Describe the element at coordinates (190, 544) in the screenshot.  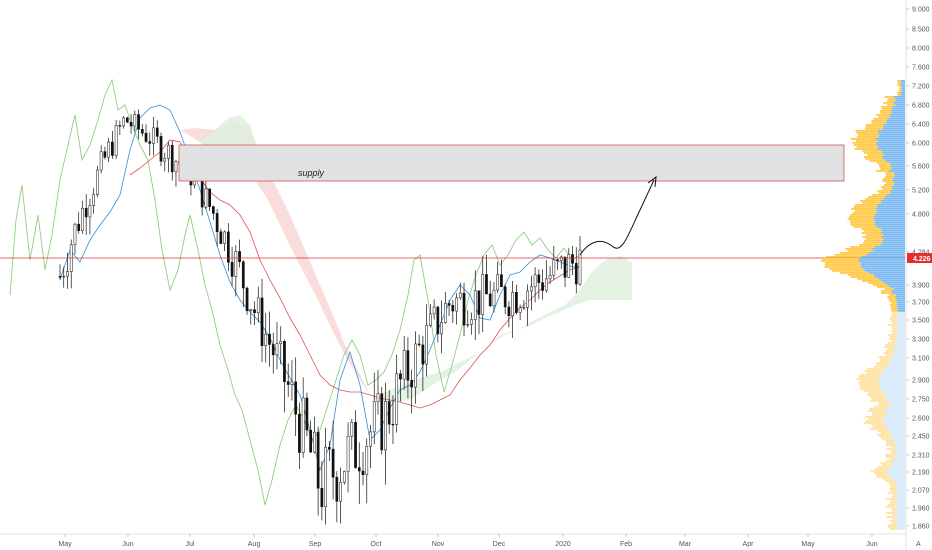
I see `x-tick-label: Jul` at that location.